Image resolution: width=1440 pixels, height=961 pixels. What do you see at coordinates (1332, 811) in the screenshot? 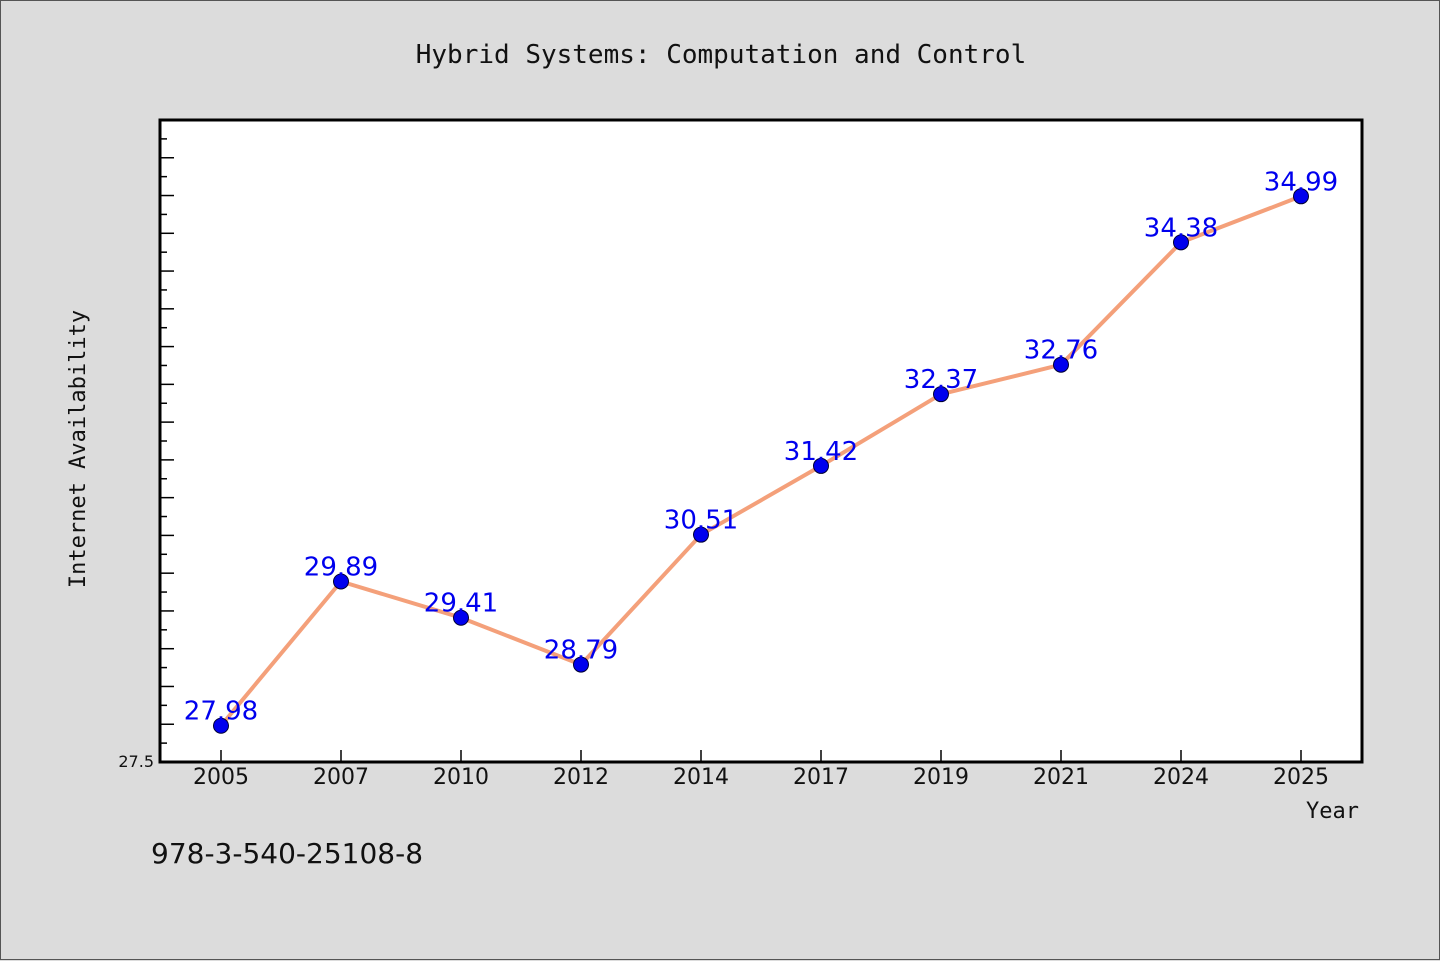
I see `x-axis-label: Year` at bounding box center [1332, 811].